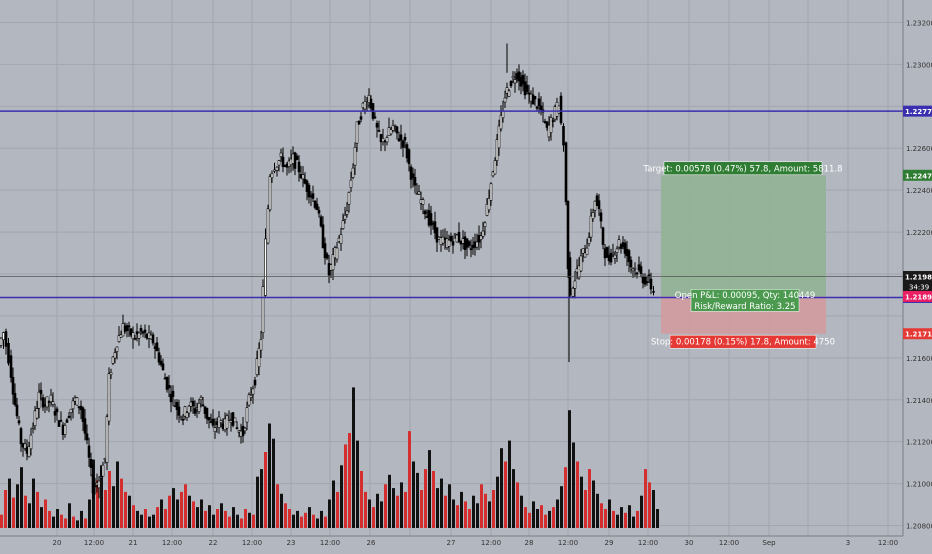 Image resolution: width=932 pixels, height=554 pixels. Describe the element at coordinates (529, 543) in the screenshot. I see `time-tick-label: 28` at that location.